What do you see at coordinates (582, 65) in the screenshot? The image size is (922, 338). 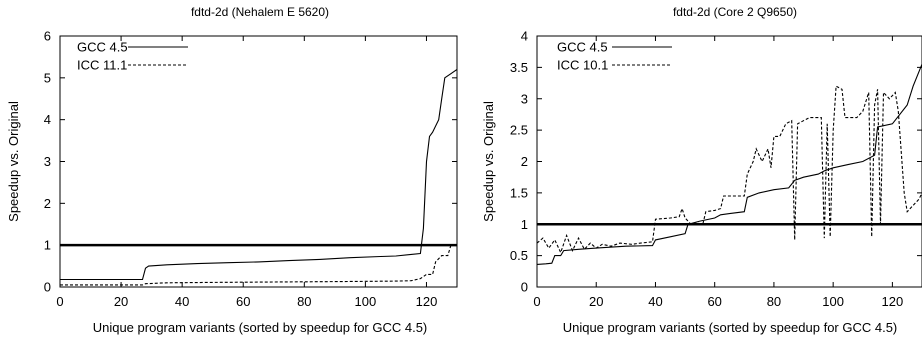 I see `legend-label: ICC 10.1` at bounding box center [582, 65].